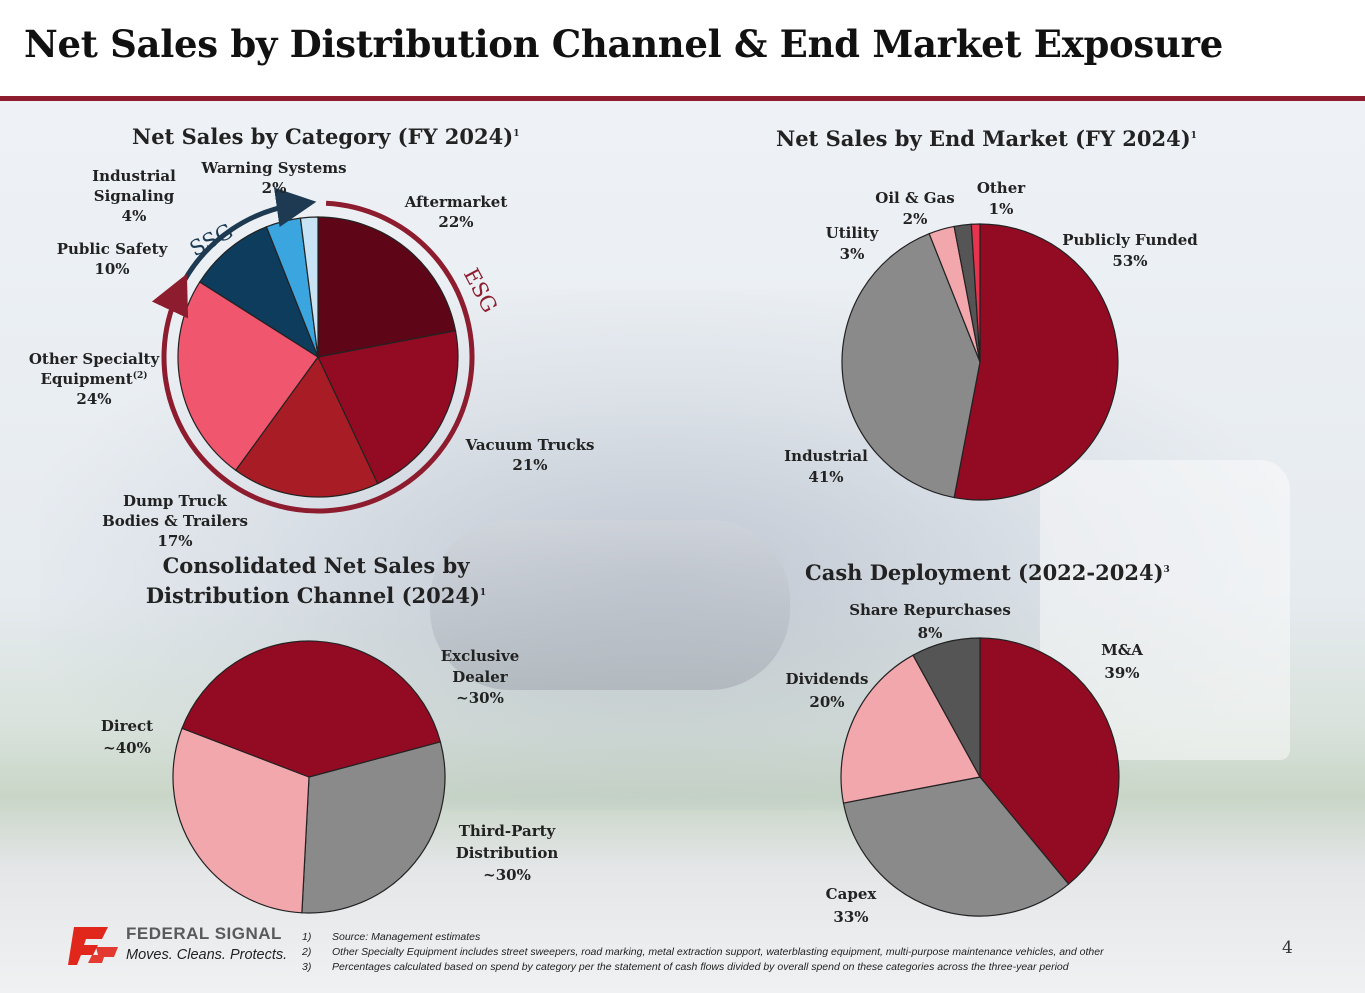  Describe the element at coordinates (241, 820) in the screenshot. I see `pie-slice-third-party` at that location.